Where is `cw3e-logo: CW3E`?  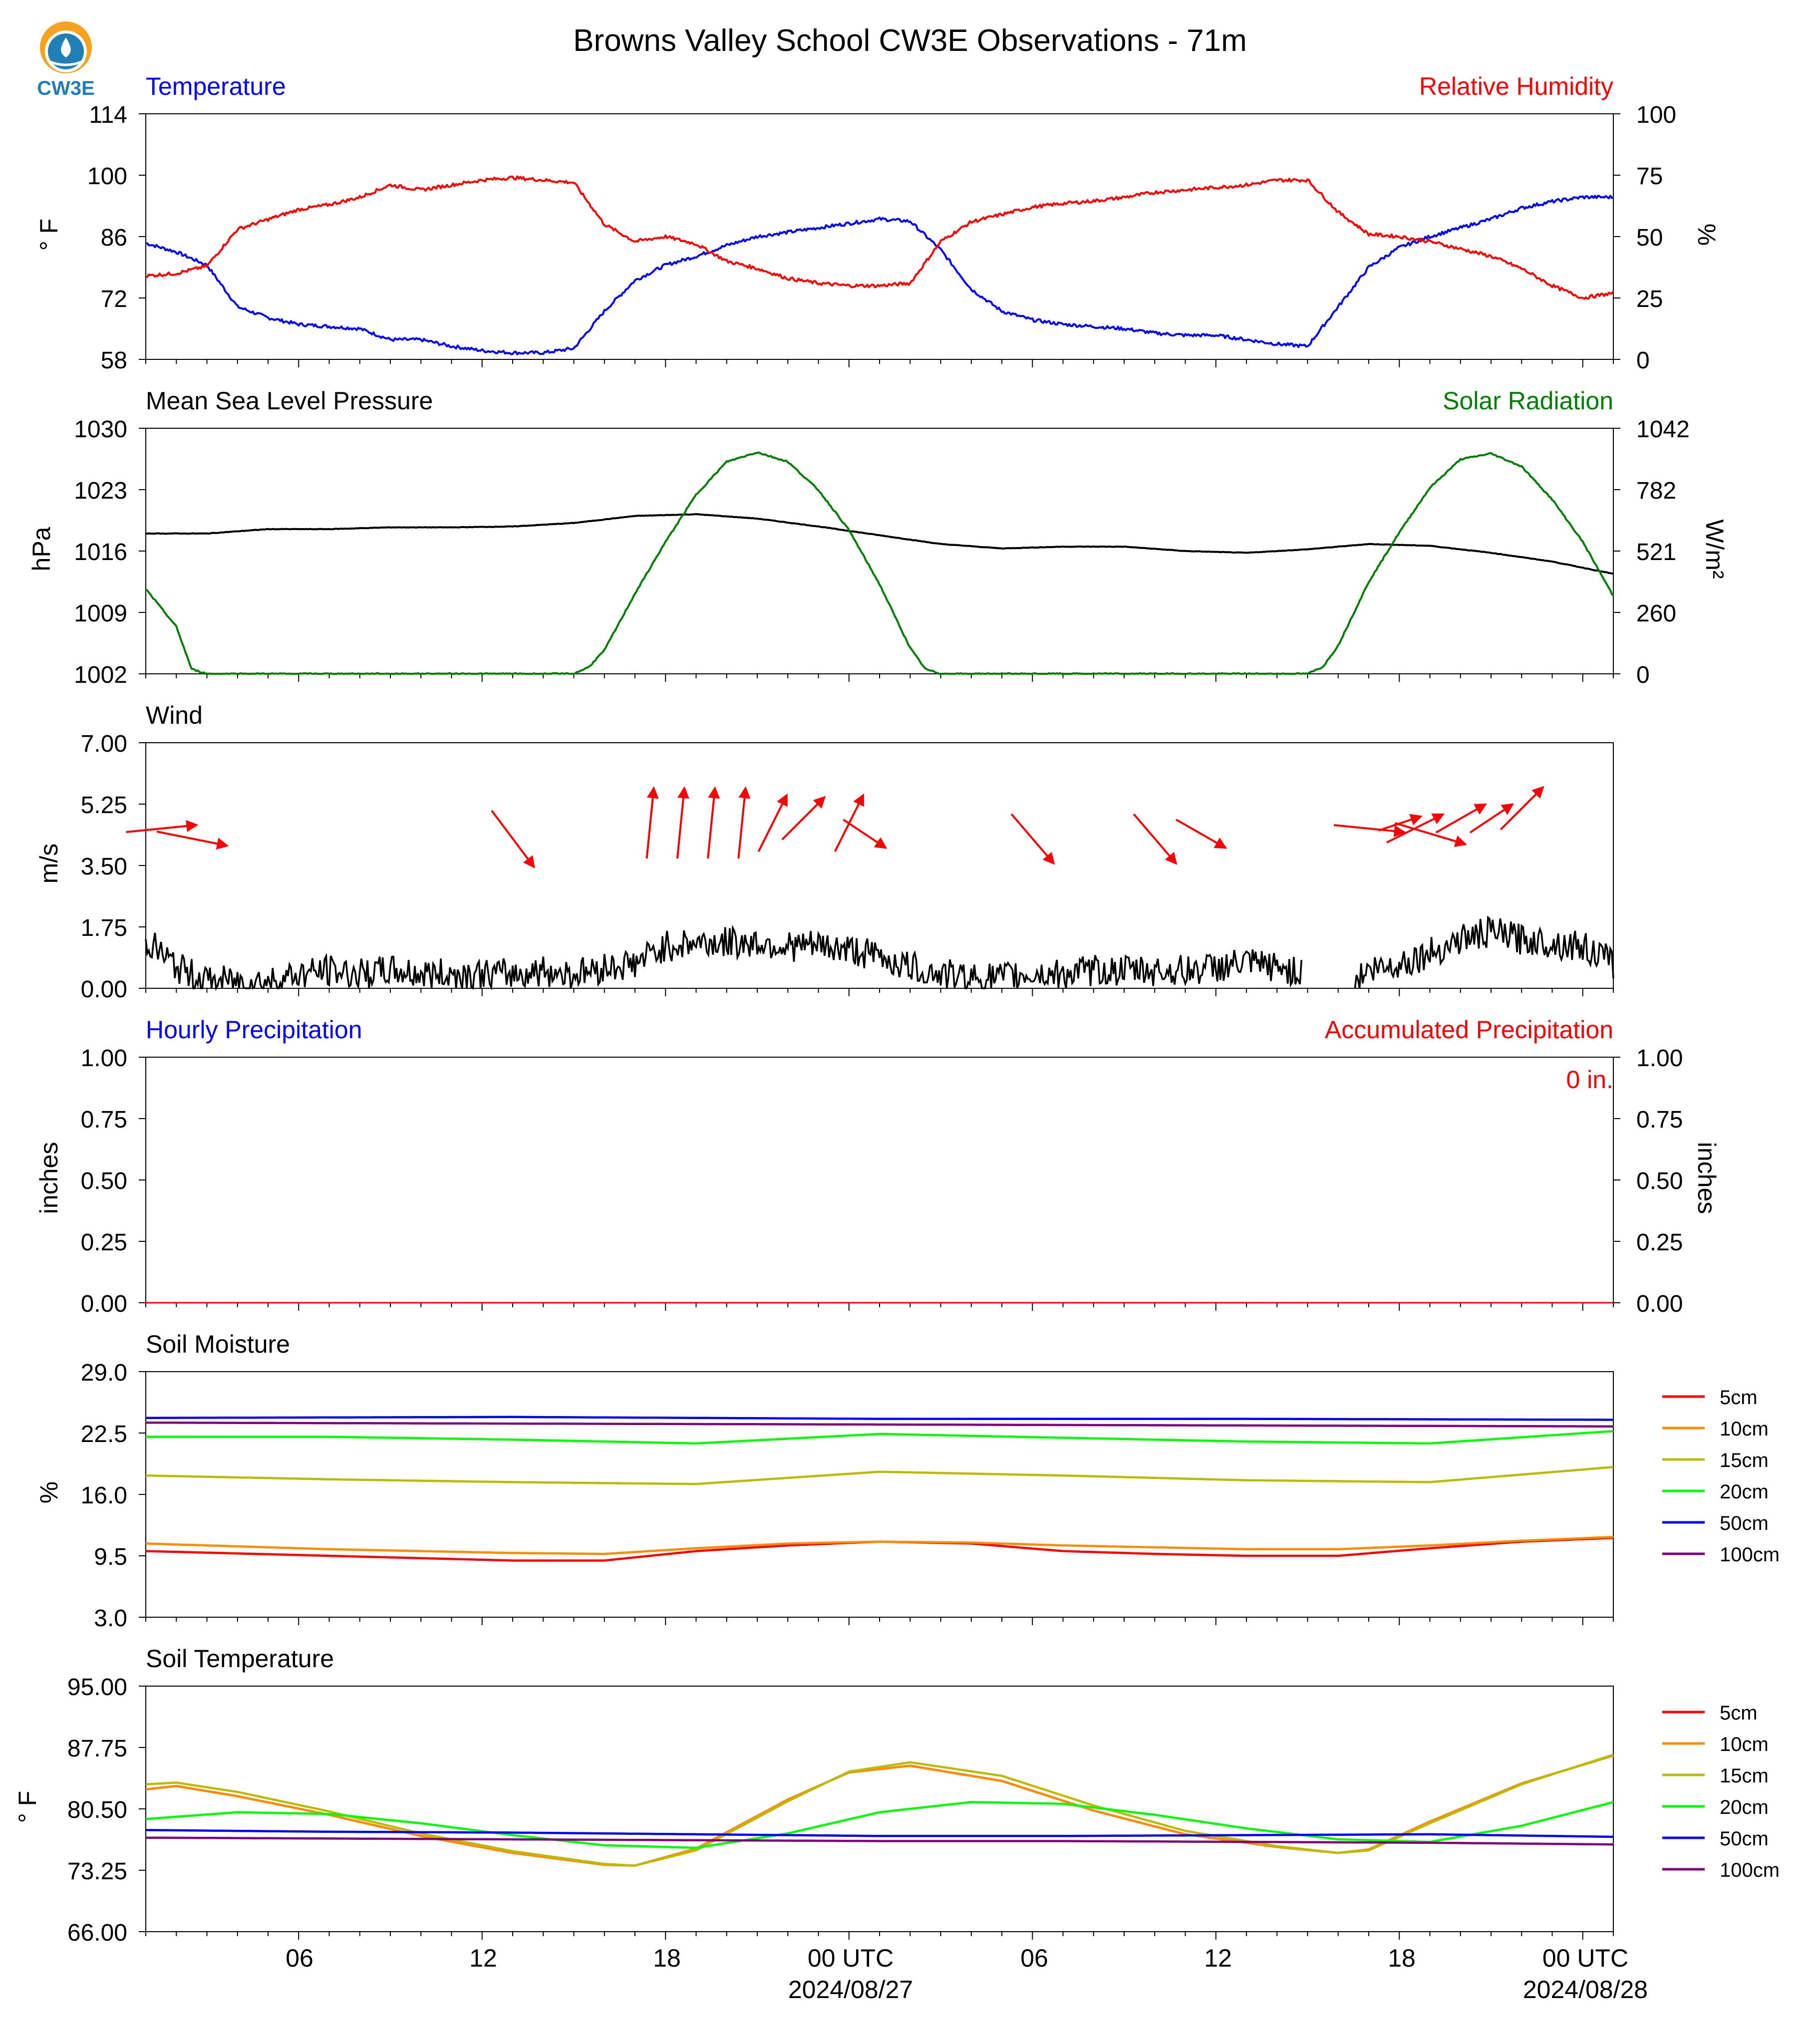 cw3e-logo: CW3E is located at coordinates (66, 60).